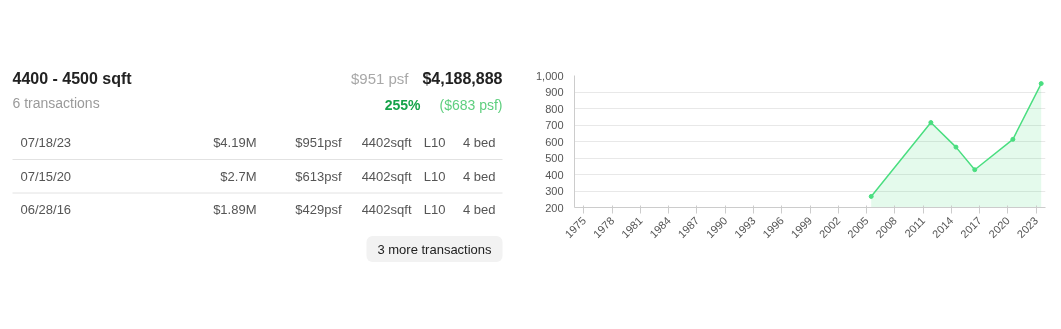 This screenshot has width=1061, height=329. I want to click on text: $613psf, so click(318, 176).